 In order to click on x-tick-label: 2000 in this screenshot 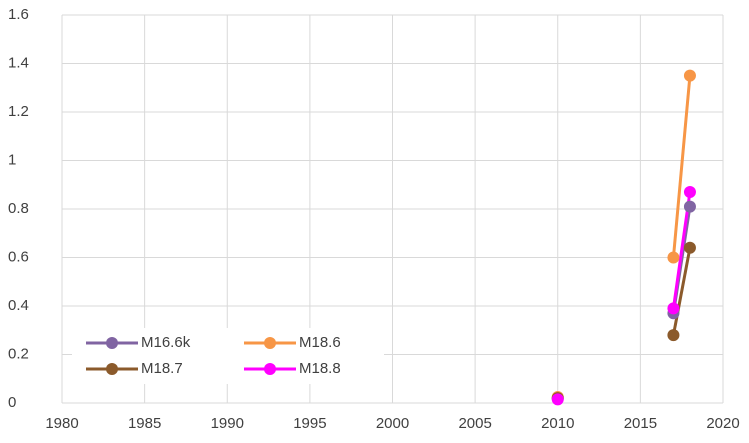, I will do `click(392, 423)`.